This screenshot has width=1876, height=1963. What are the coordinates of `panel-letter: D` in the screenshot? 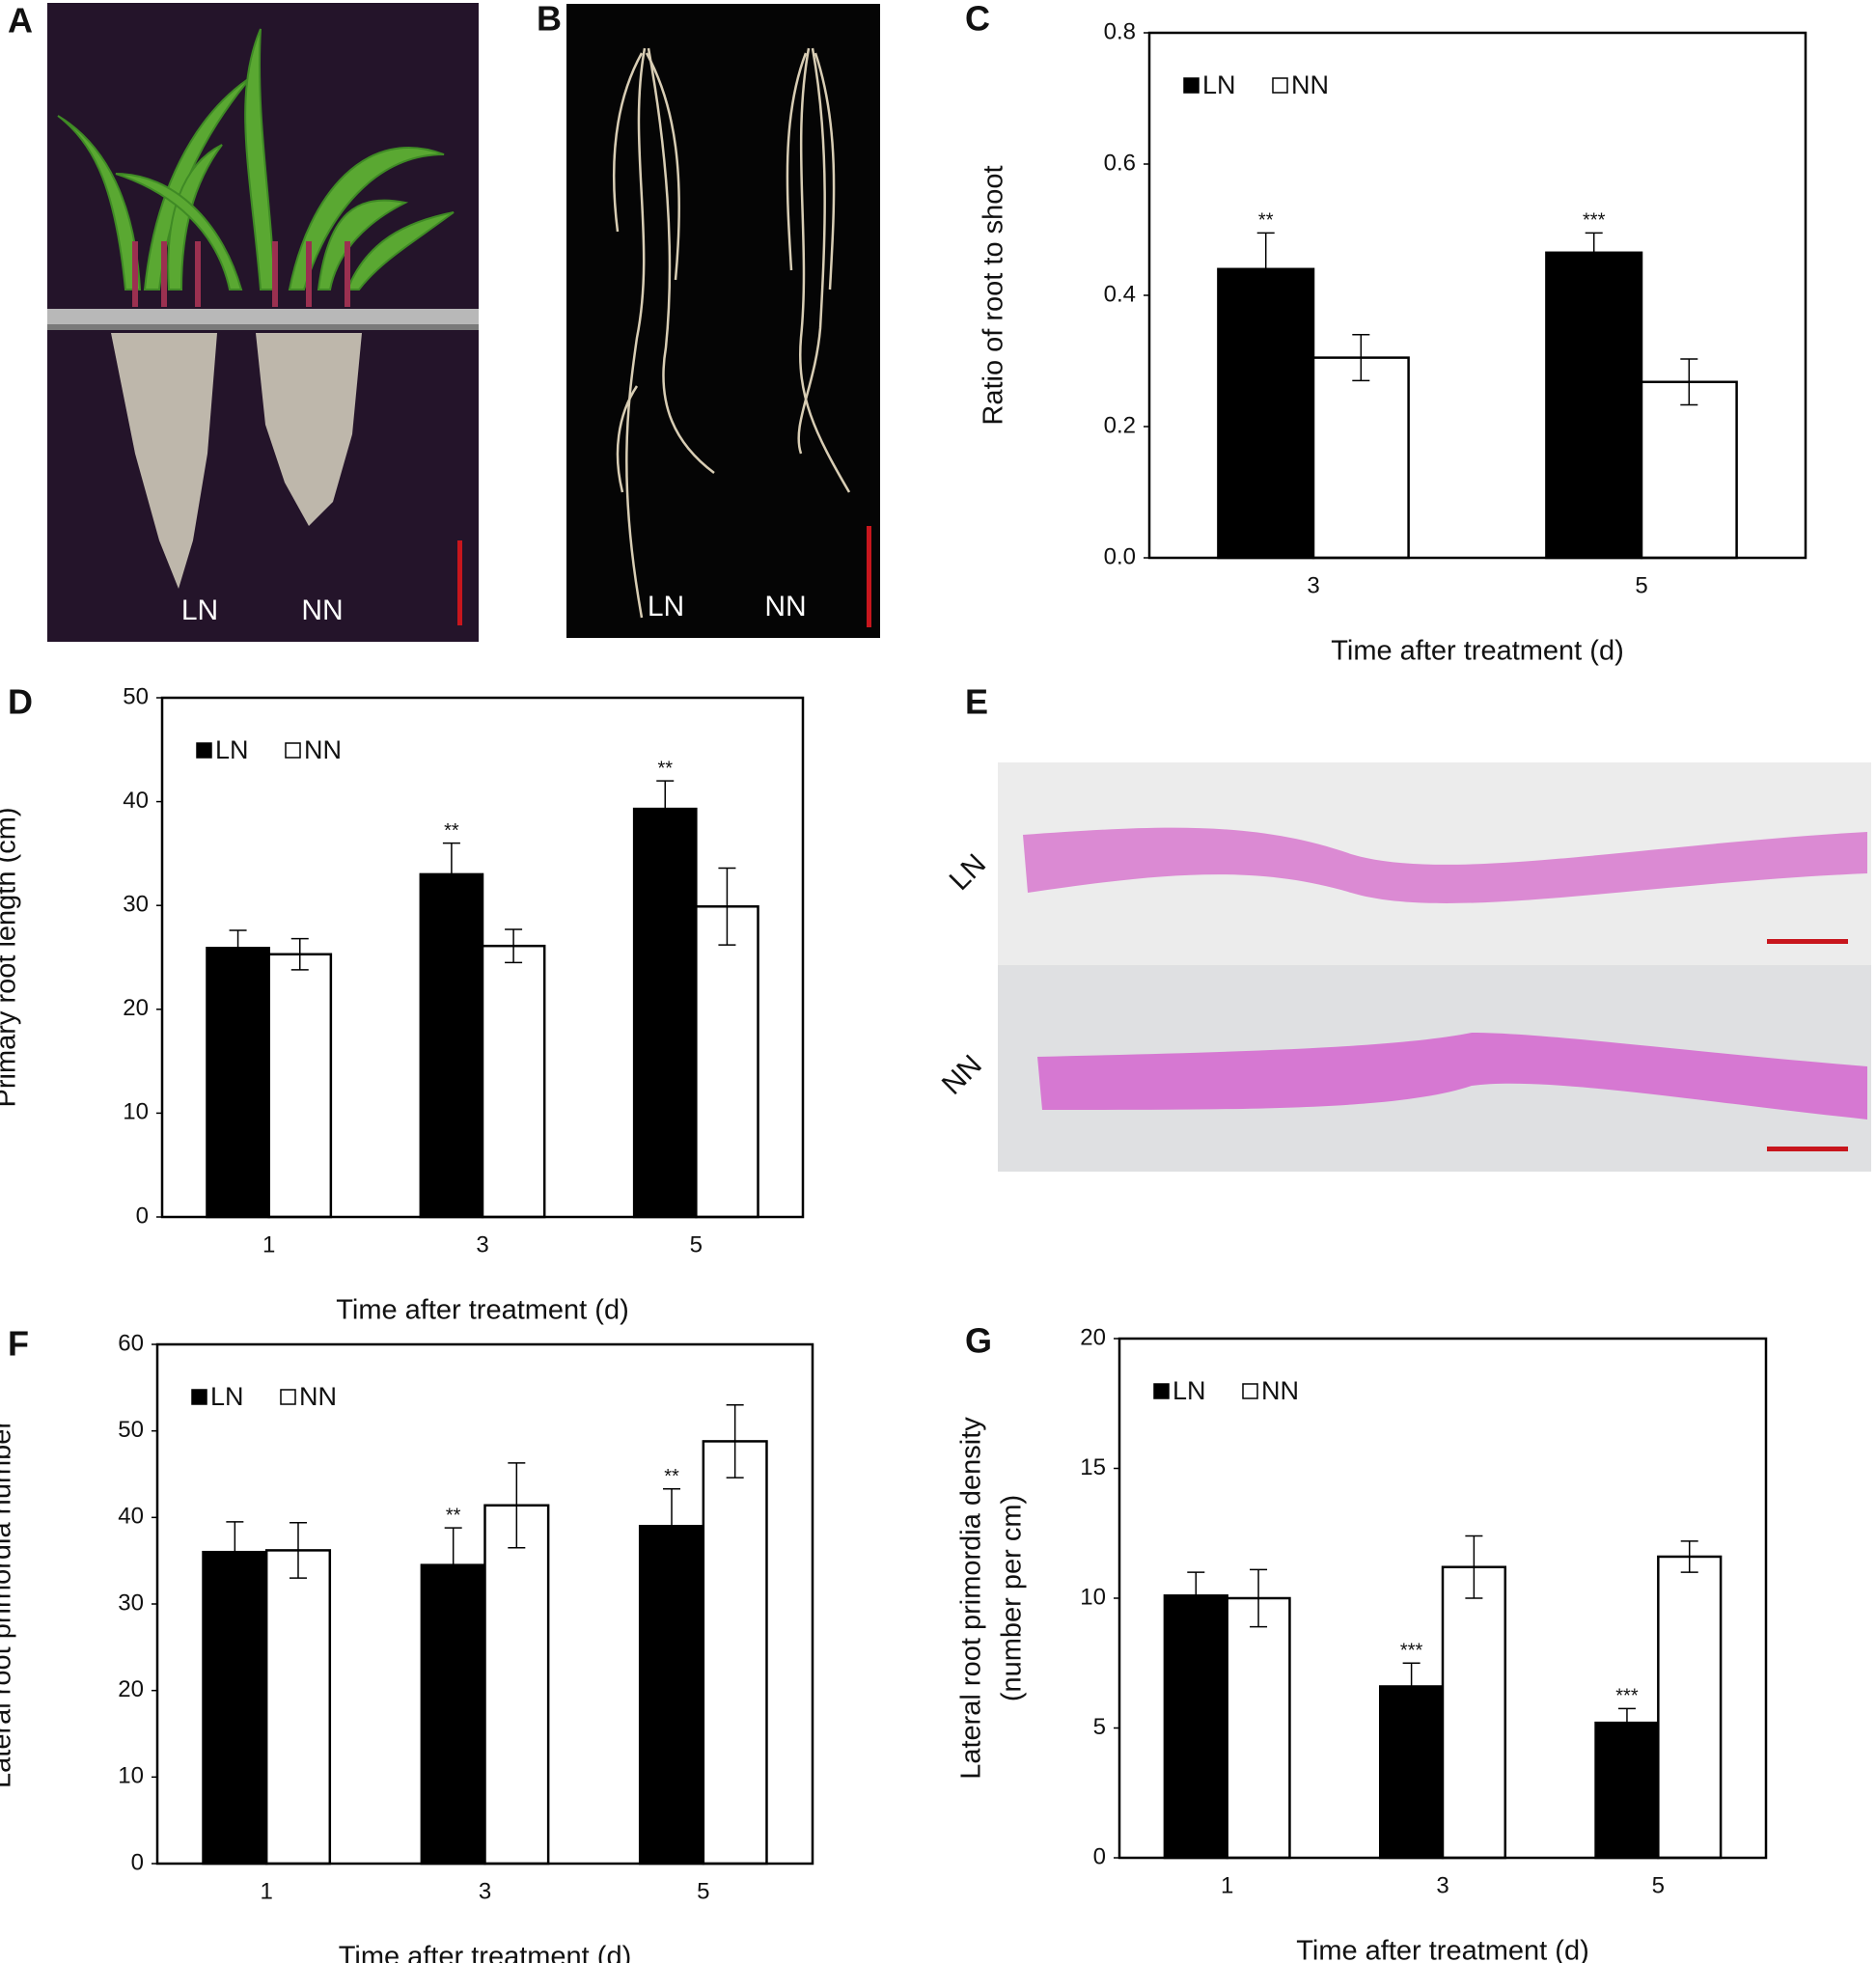 It's located at (20, 702).